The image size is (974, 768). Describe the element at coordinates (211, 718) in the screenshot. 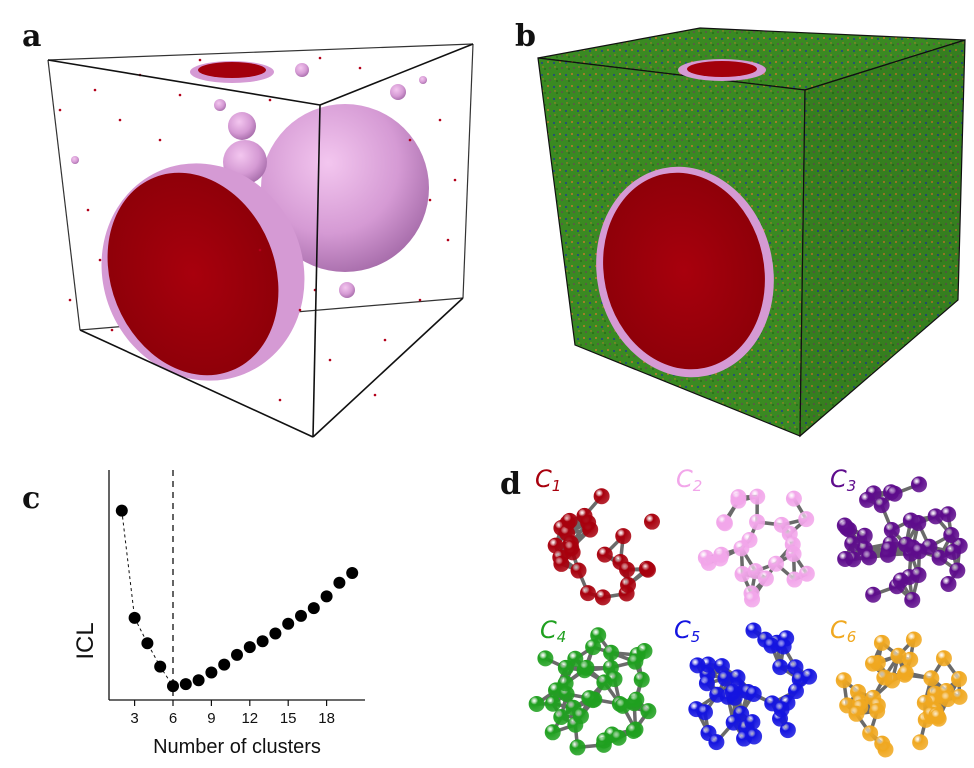

I see `x-tick-label: 9` at that location.